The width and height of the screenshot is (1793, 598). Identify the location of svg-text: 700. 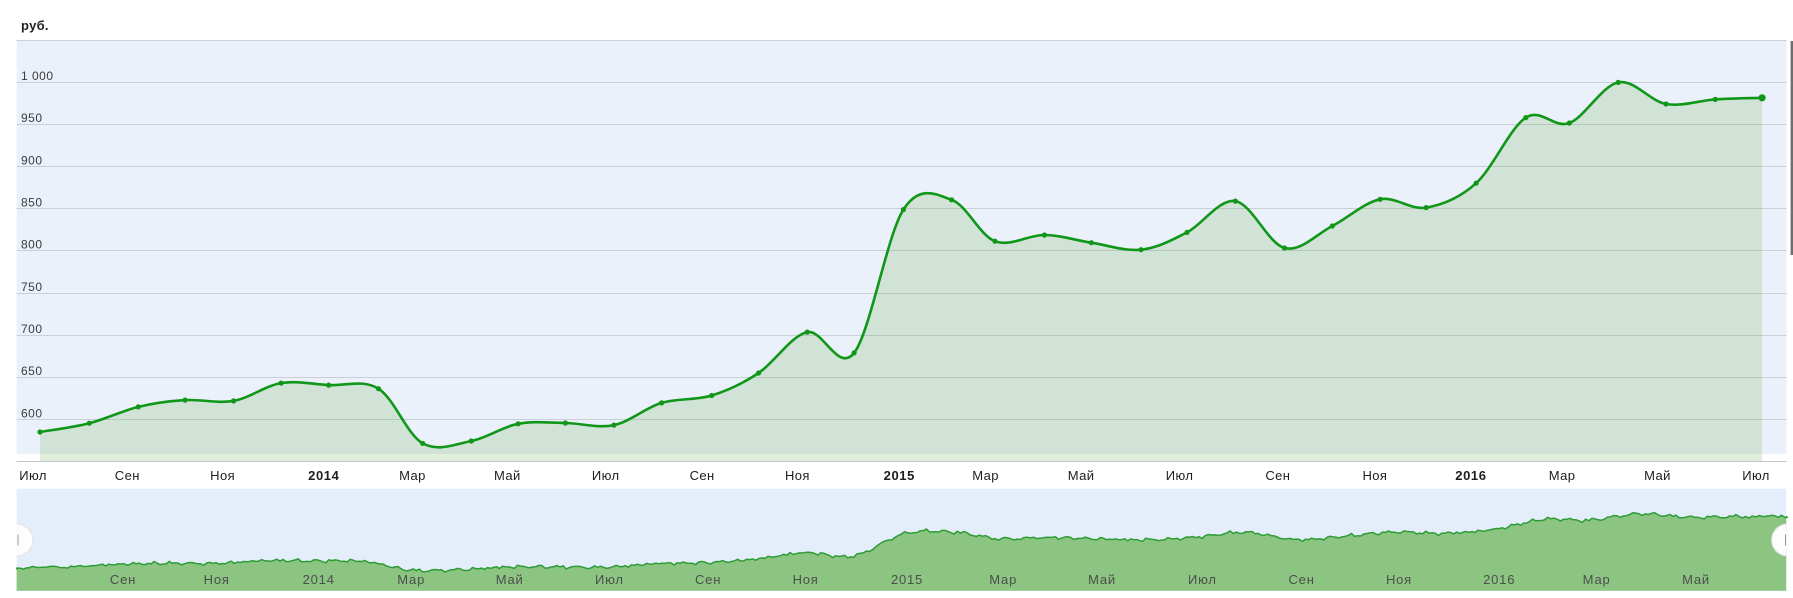
(32, 329).